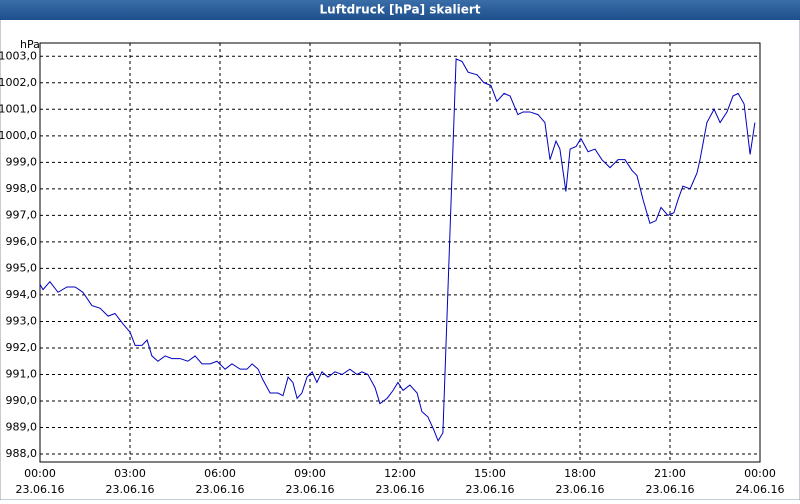  Describe the element at coordinates (22, 400) in the screenshot. I see `y-tick-label: 990,0` at that location.